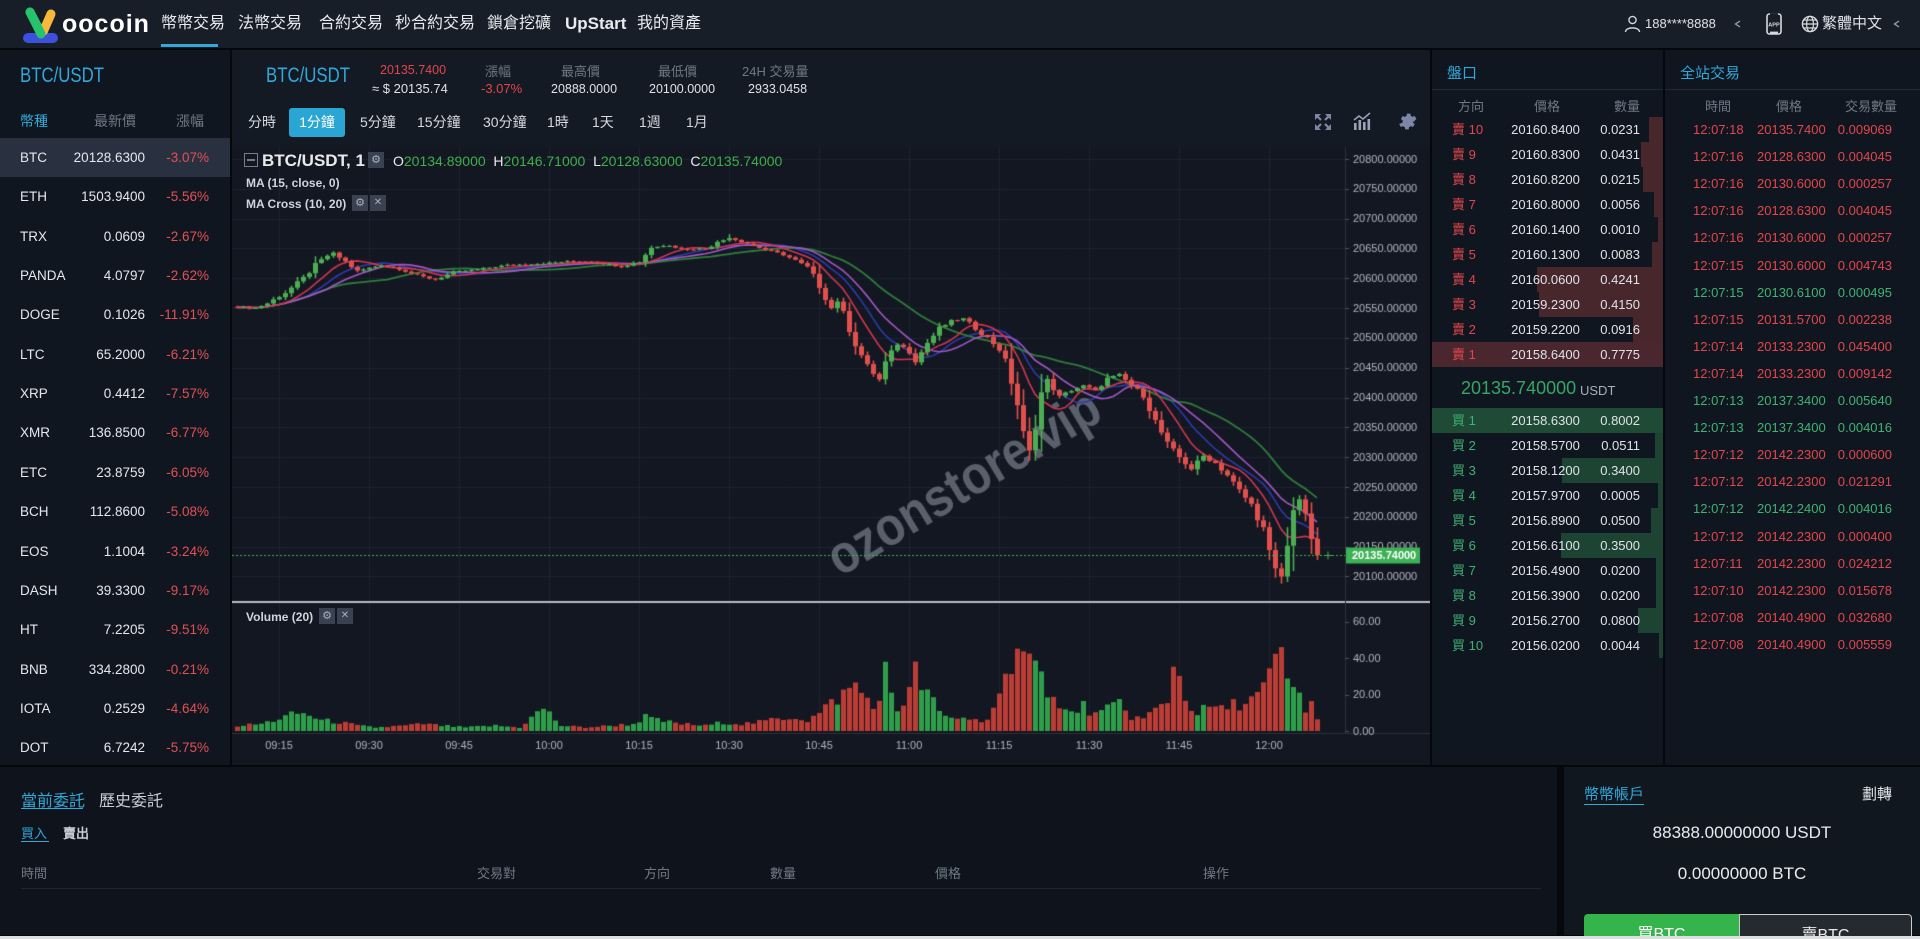 The width and height of the screenshot is (1920, 939). What do you see at coordinates (1774, 26) in the screenshot?
I see `svg-text: APP` at bounding box center [1774, 26].